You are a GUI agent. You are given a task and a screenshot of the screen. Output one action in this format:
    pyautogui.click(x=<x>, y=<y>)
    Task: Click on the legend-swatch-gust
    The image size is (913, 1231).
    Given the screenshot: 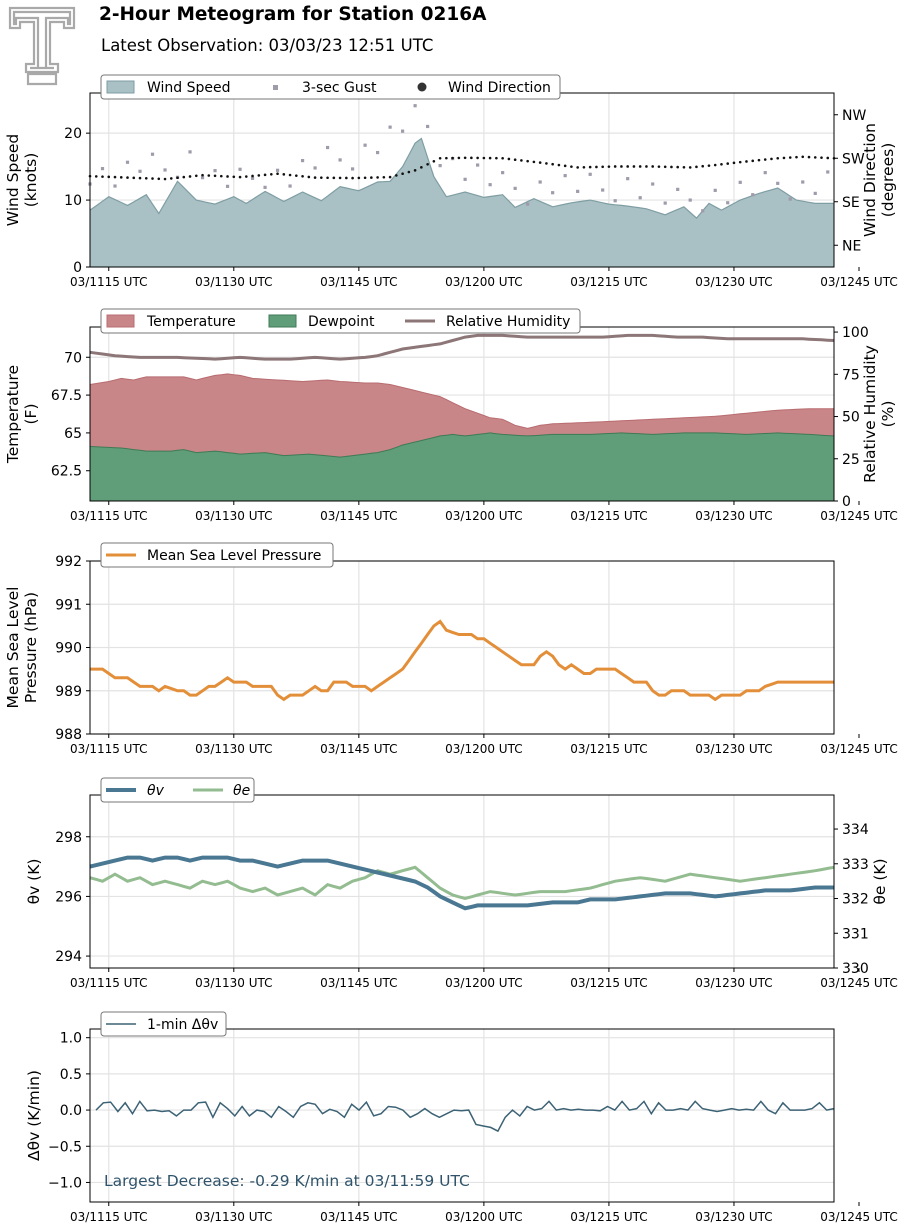 What is the action you would take?
    pyautogui.click(x=275, y=87)
    